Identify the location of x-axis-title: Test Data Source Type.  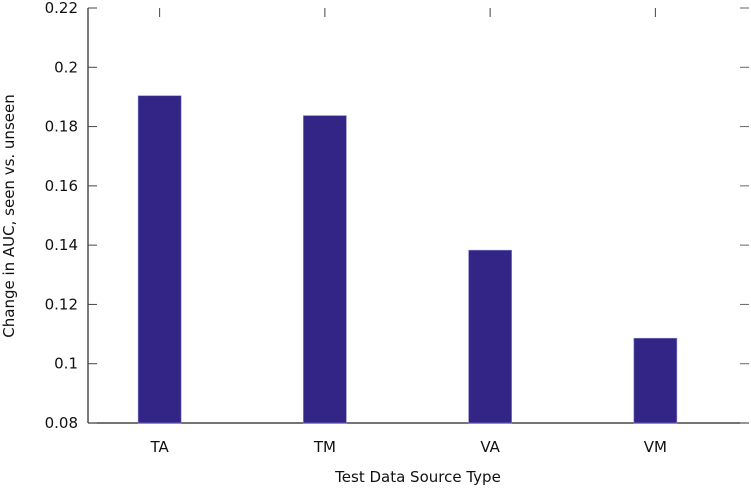
(417, 477).